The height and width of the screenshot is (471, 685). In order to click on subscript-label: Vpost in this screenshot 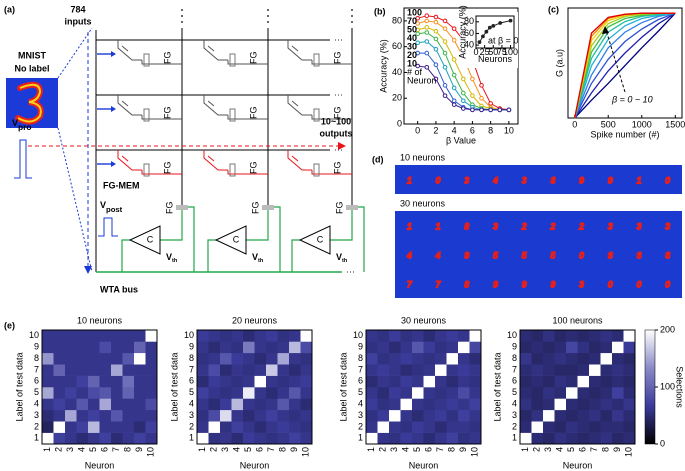, I will do `click(111, 207)`.